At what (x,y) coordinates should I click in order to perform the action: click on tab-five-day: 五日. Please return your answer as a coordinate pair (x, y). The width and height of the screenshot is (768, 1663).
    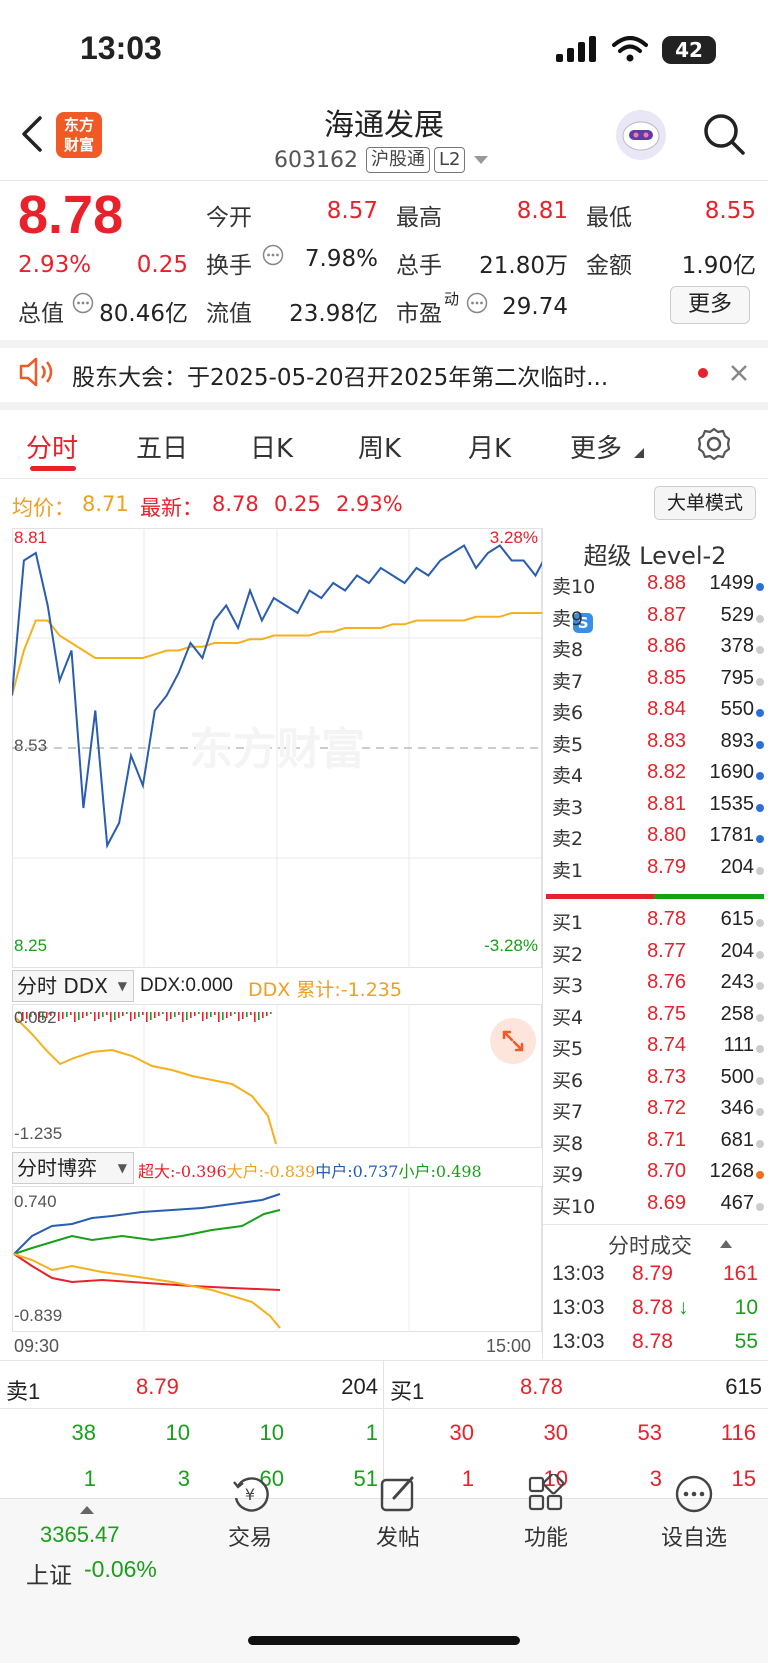
    Looking at the image, I should click on (162, 449).